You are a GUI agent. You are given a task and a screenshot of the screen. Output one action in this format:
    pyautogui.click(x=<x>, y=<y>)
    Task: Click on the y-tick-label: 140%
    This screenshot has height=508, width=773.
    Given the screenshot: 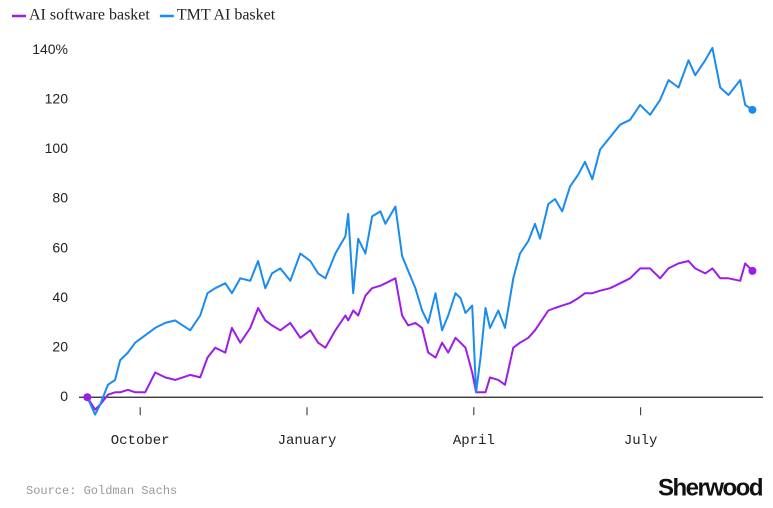 What is the action you would take?
    pyautogui.click(x=50, y=49)
    